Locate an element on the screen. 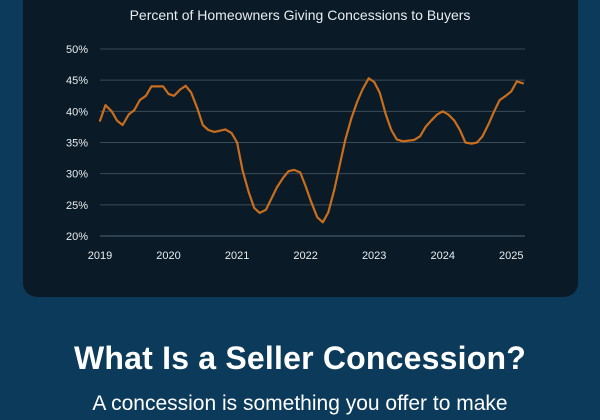 This screenshot has width=600, height=420. x-tick-label: 2025 is located at coordinates (511, 256).